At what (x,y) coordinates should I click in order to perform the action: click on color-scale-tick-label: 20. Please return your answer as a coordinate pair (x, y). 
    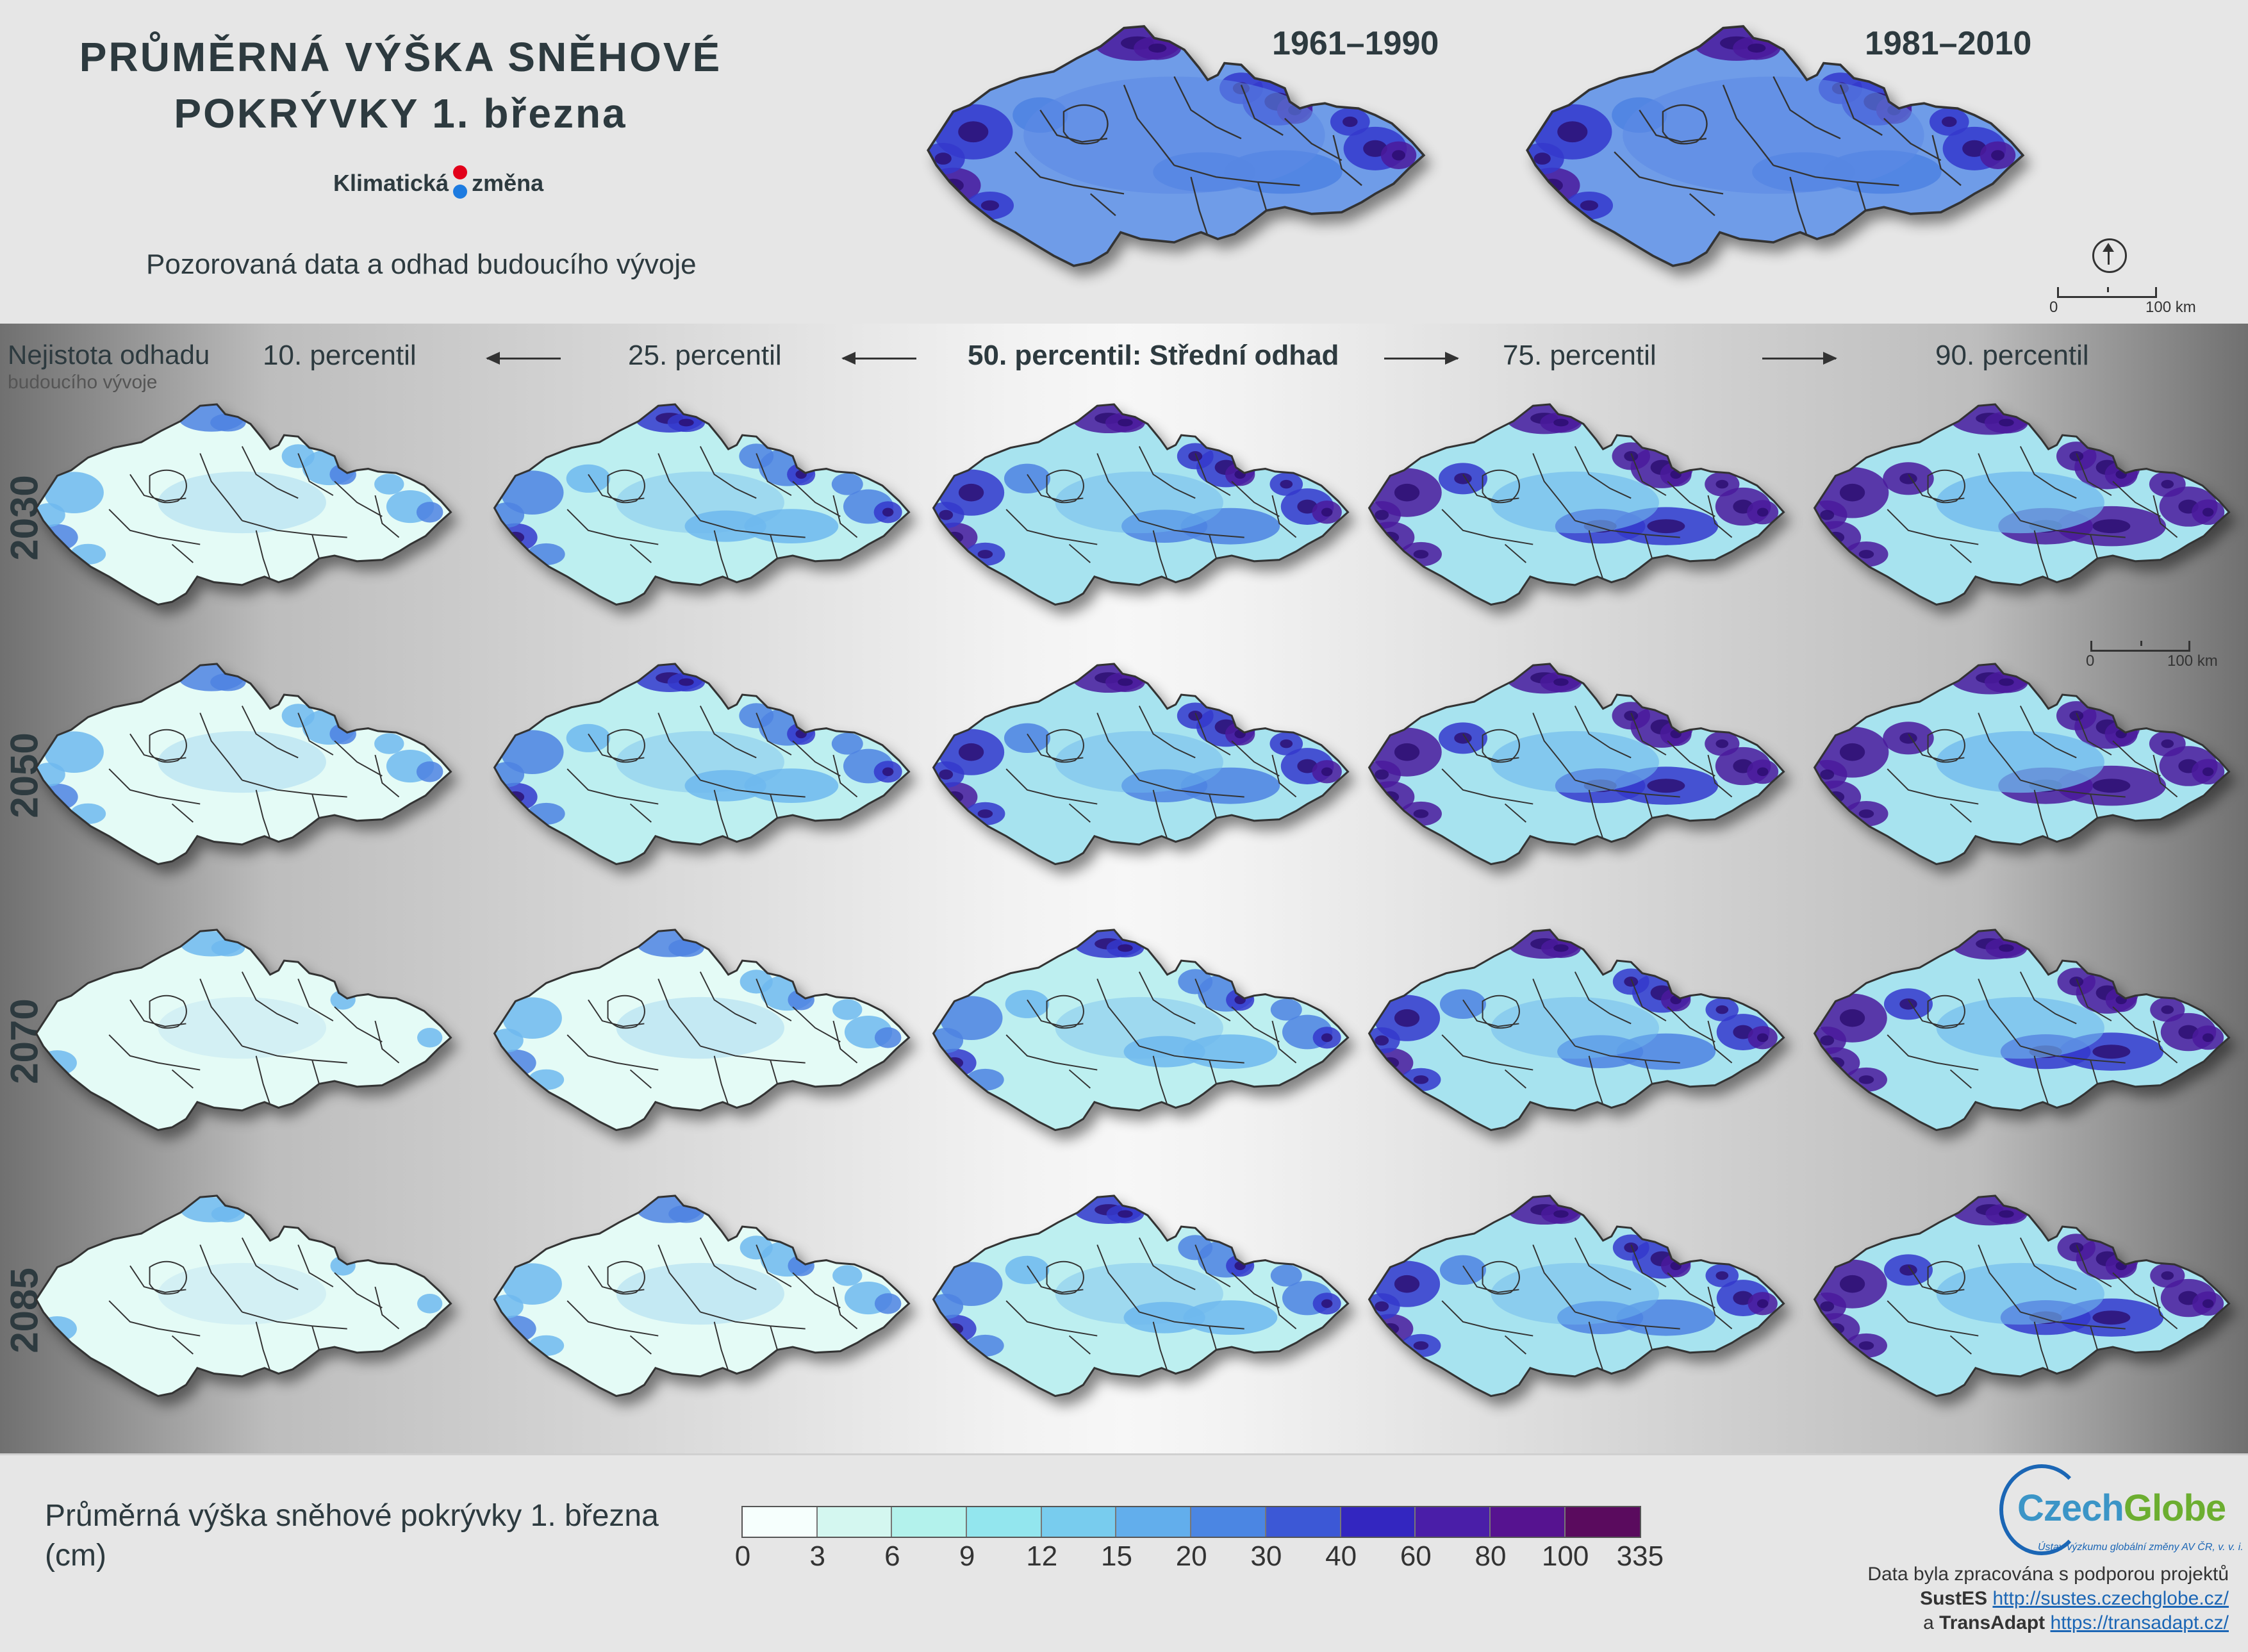
    Looking at the image, I should click on (1191, 1556).